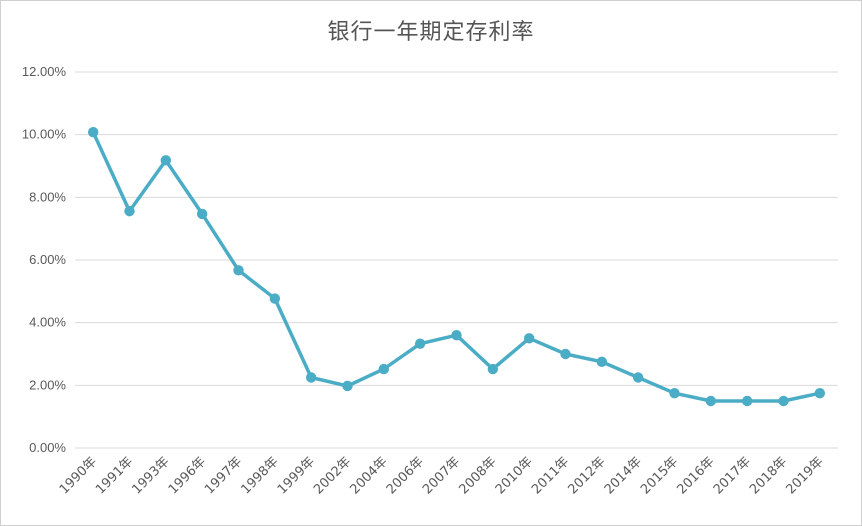 The image size is (862, 526). Describe the element at coordinates (44, 71) in the screenshot. I see `y-tick-label: 12.00%` at that location.